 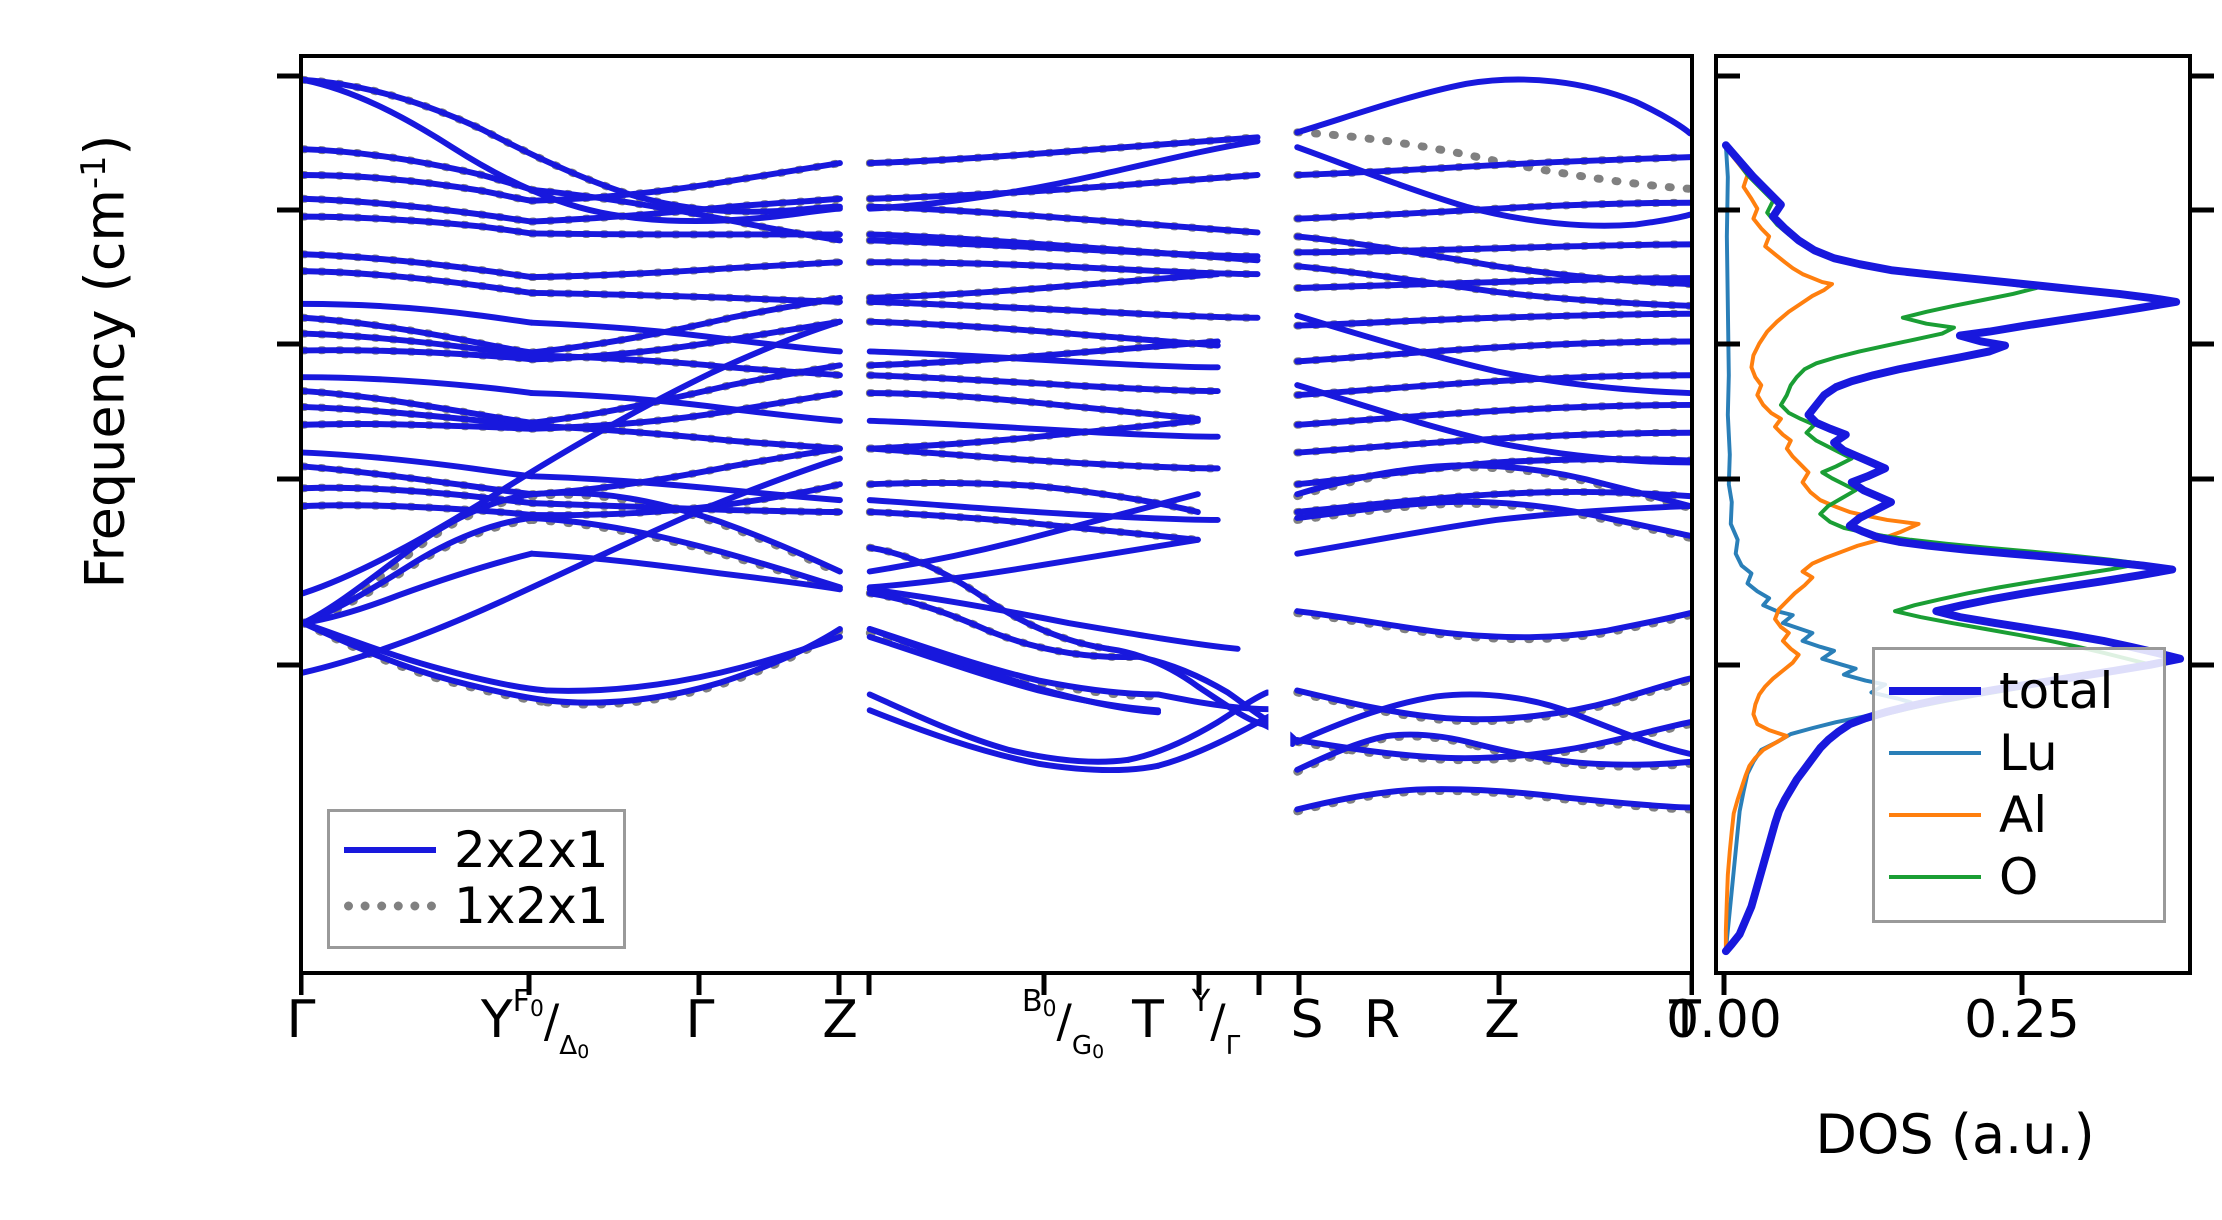 What do you see at coordinates (1935, 753) in the screenshot?
I see `line-icon-lu` at bounding box center [1935, 753].